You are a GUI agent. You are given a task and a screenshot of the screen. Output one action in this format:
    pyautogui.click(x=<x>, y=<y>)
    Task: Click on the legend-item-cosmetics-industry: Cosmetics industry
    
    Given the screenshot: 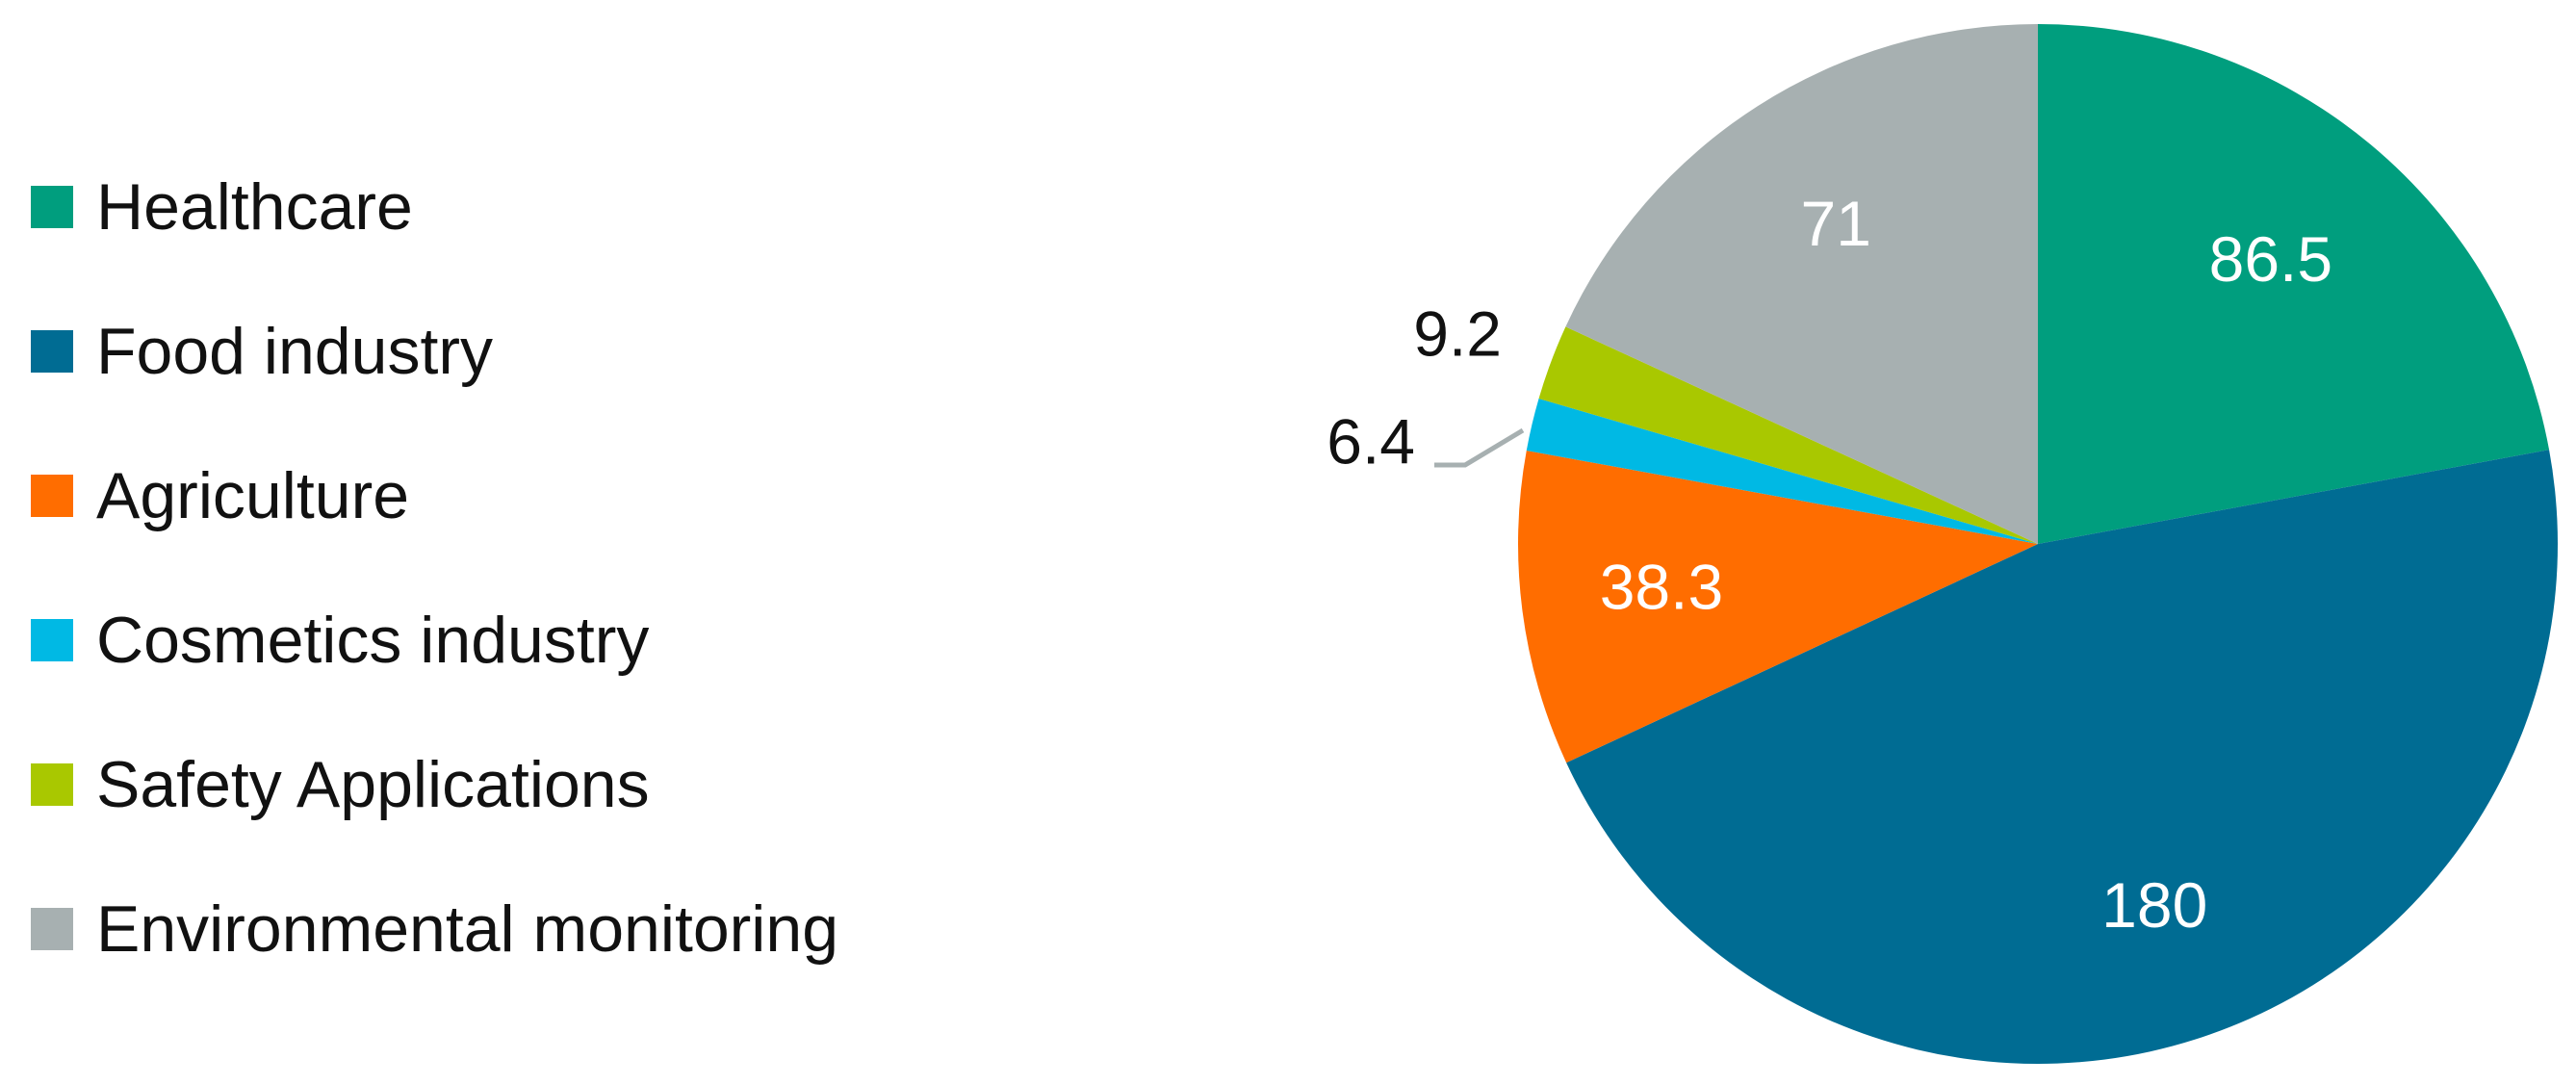 What is the action you would take?
    pyautogui.click(x=434, y=640)
    